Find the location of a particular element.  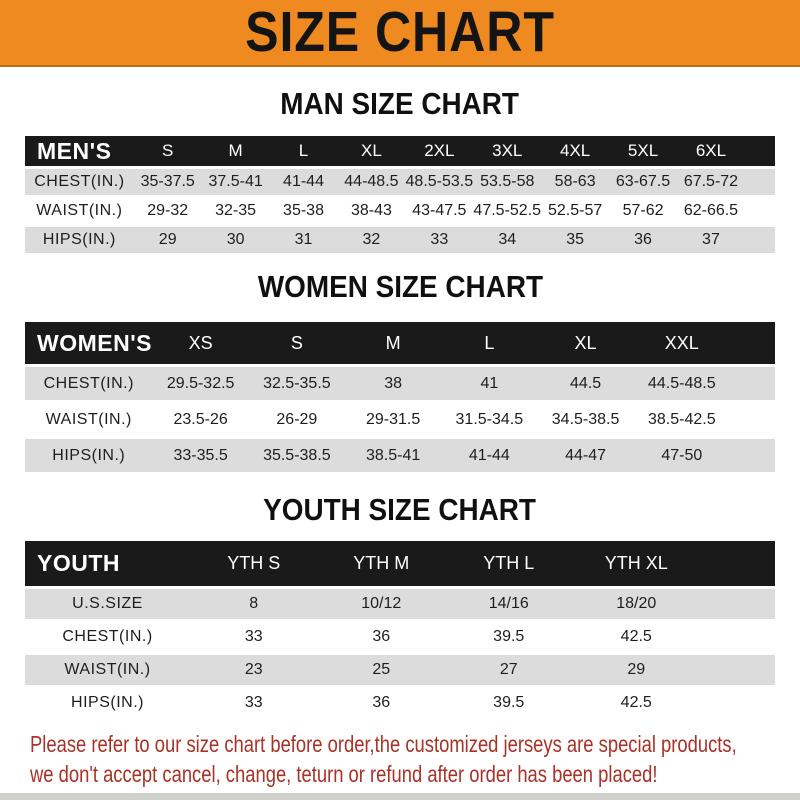

size-cell: 31 is located at coordinates (303, 239).